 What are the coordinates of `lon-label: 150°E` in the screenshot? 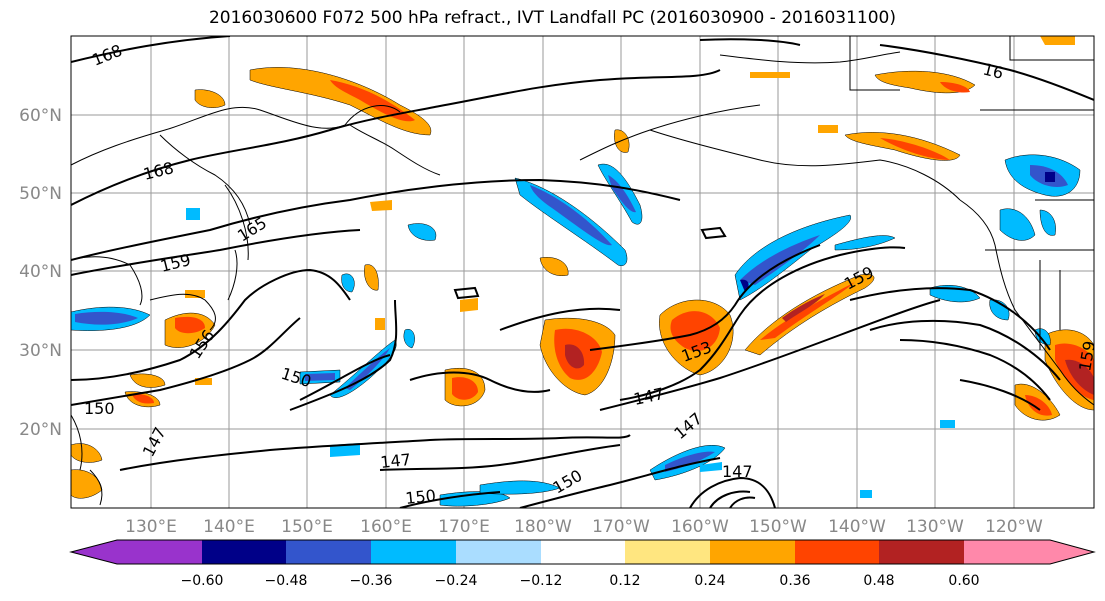 It's located at (307, 527).